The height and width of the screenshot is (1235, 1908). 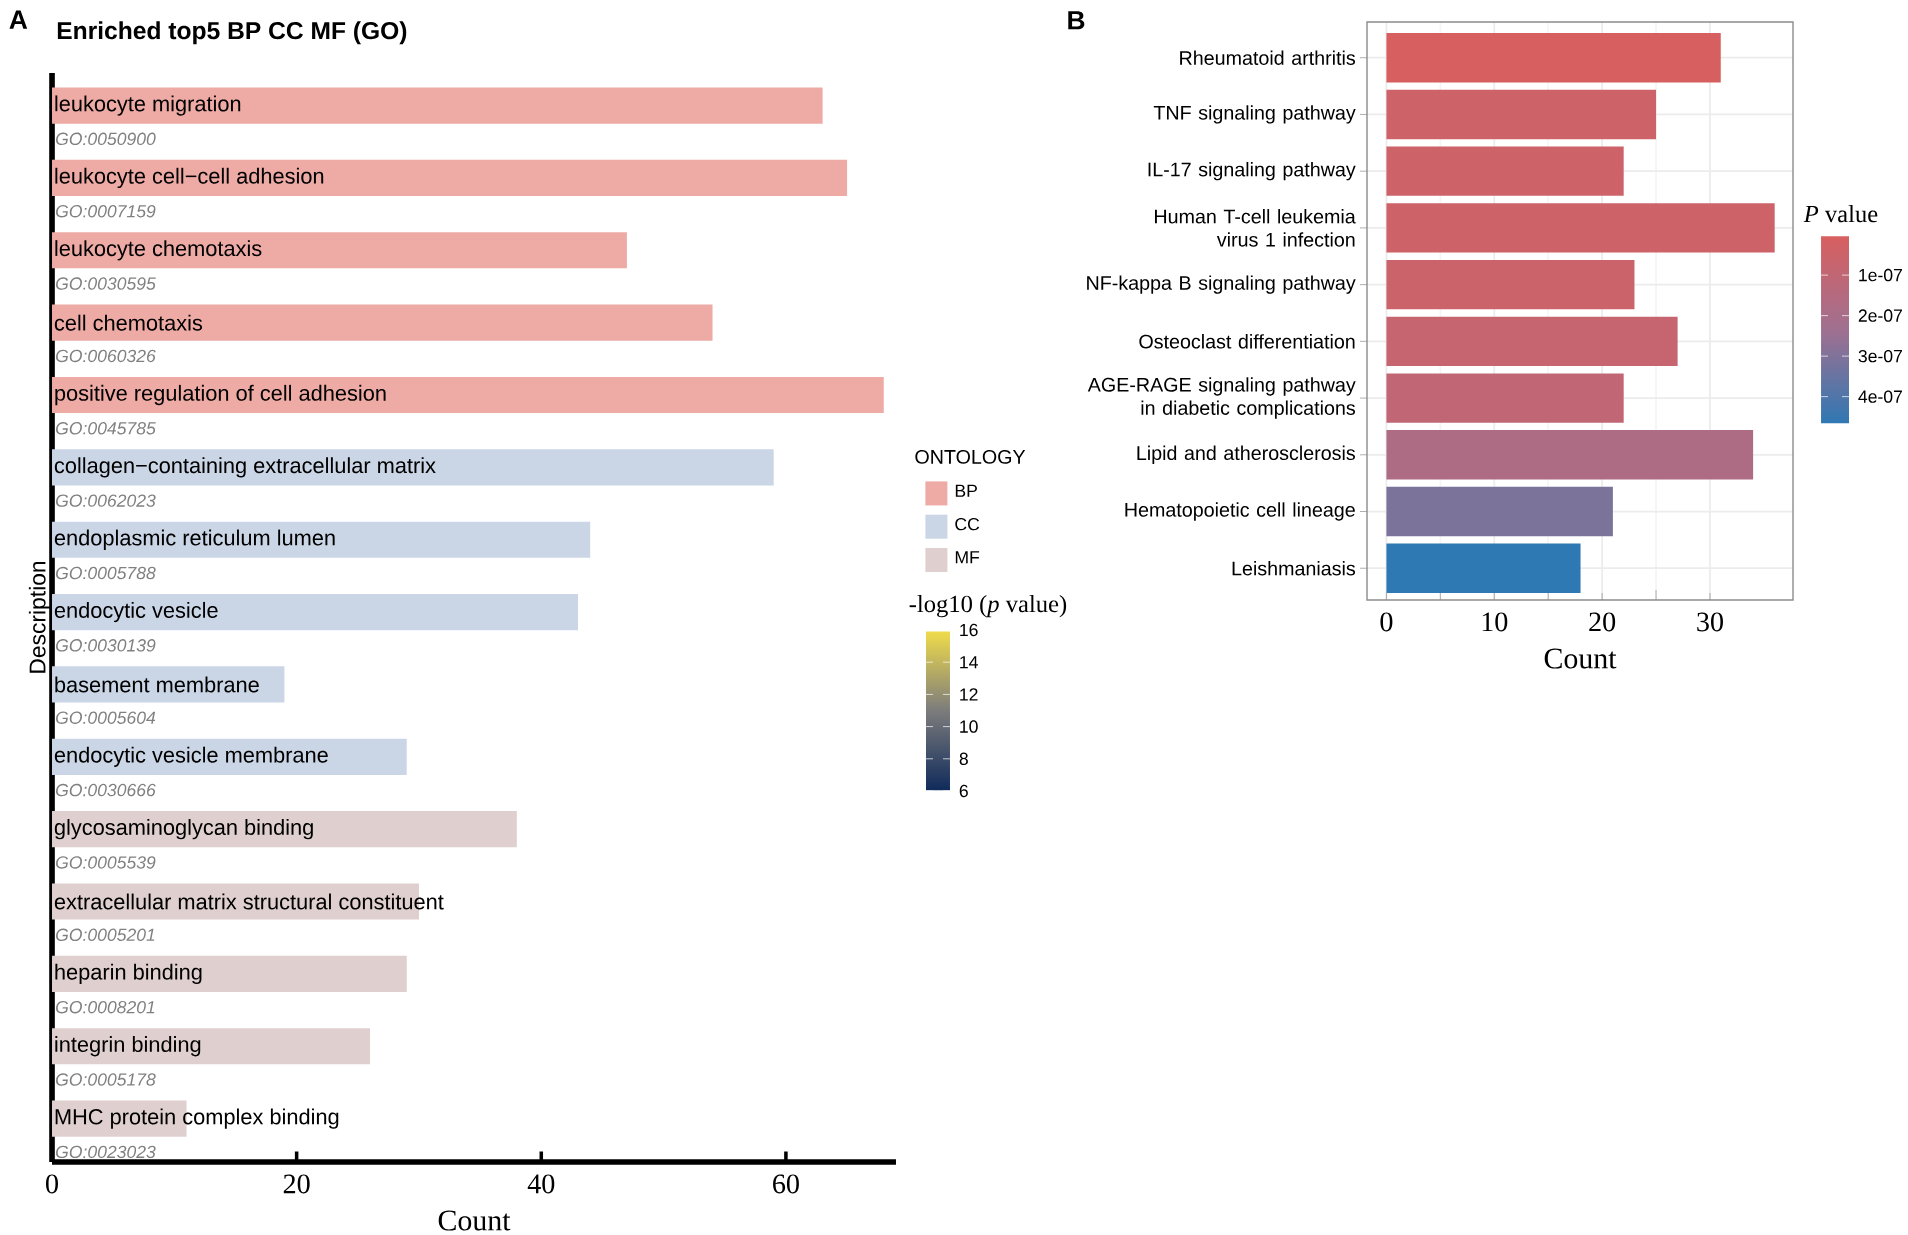 I want to click on annotation: GO:0062023, so click(x=106, y=500).